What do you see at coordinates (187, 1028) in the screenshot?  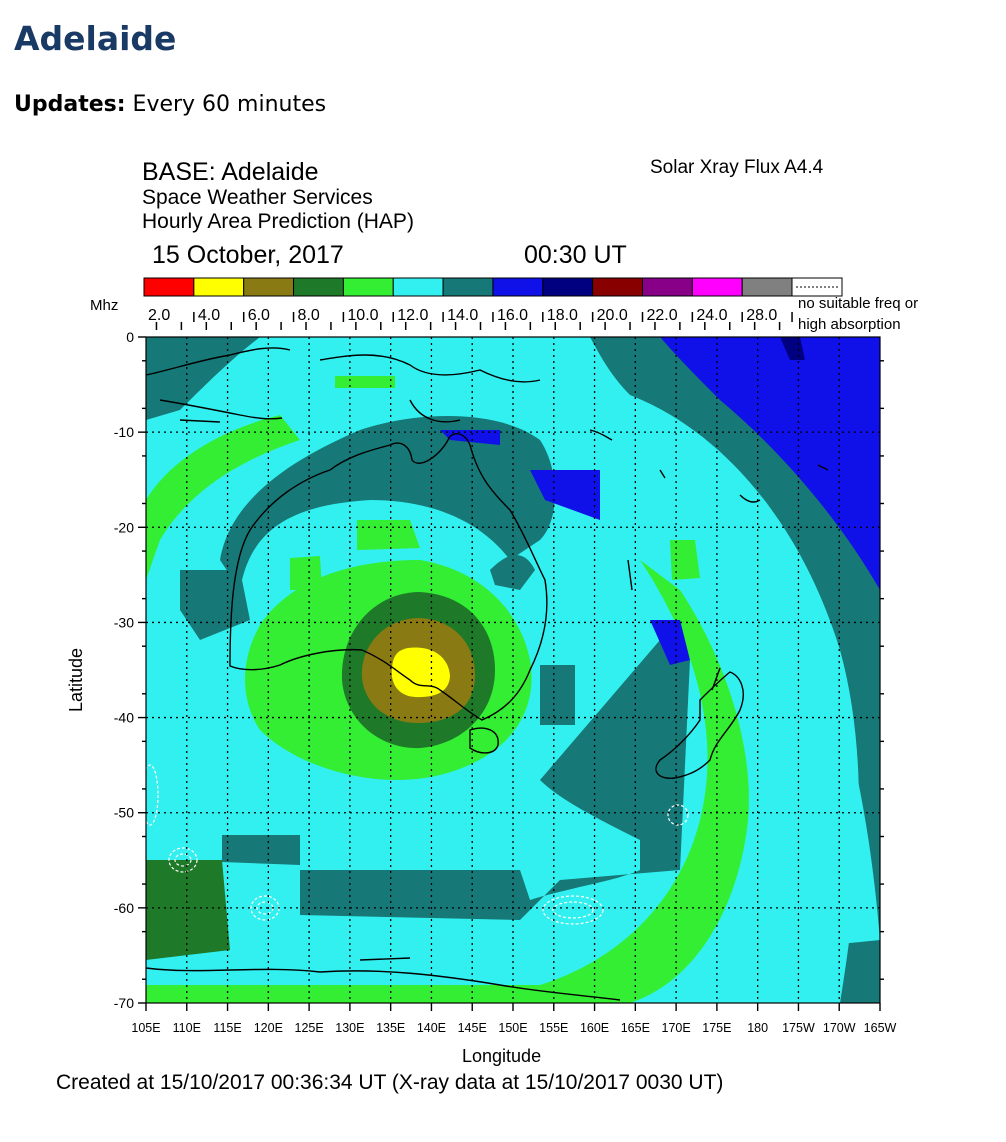 I see `x-tick-label: 110E` at bounding box center [187, 1028].